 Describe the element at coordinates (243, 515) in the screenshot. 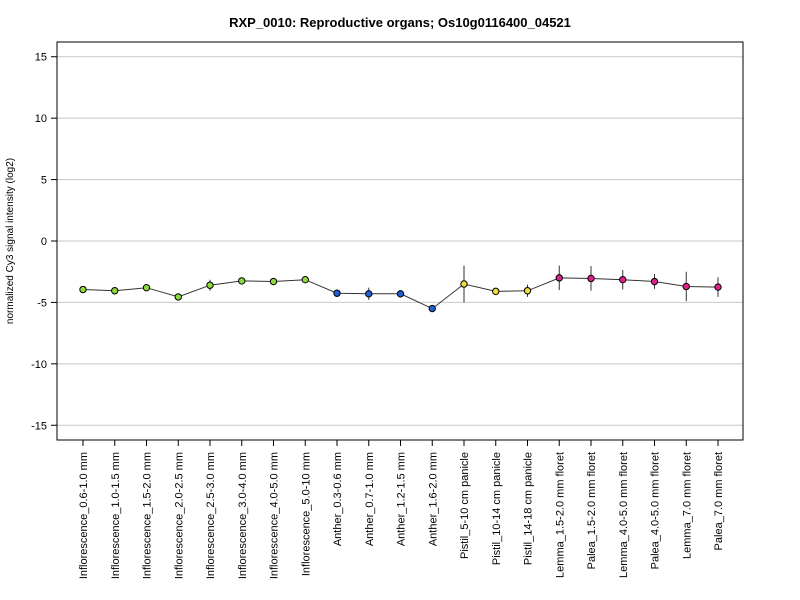

I see `x-tick-label: Inflorescence_3.0-4.0 mm` at that location.